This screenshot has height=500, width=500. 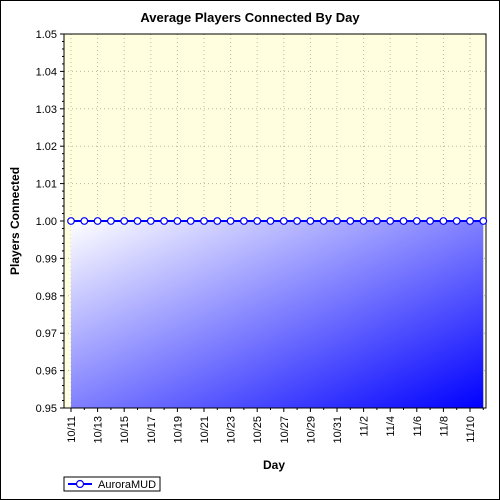 I want to click on y-tick-label: 0.96, so click(x=46, y=372).